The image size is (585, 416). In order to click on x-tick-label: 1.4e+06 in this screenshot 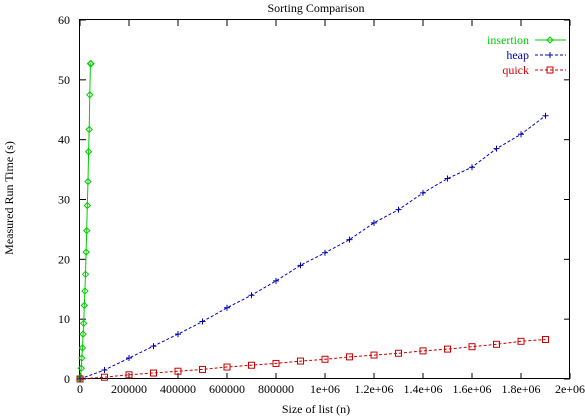, I will do `click(422, 389)`.